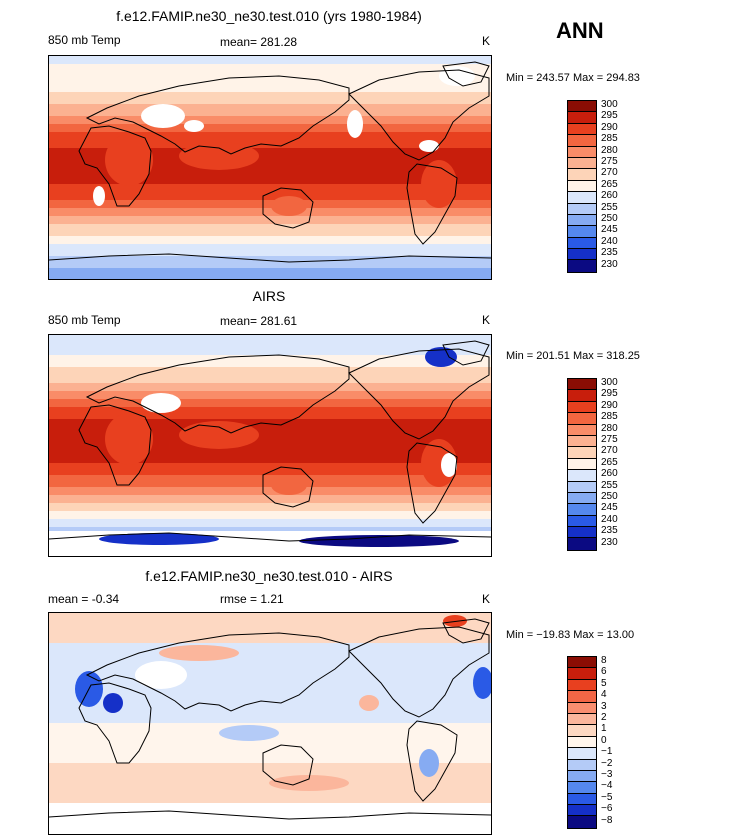 This screenshot has width=733, height=840. Describe the element at coordinates (379, 541) in the screenshot. I see `cold-region` at that location.